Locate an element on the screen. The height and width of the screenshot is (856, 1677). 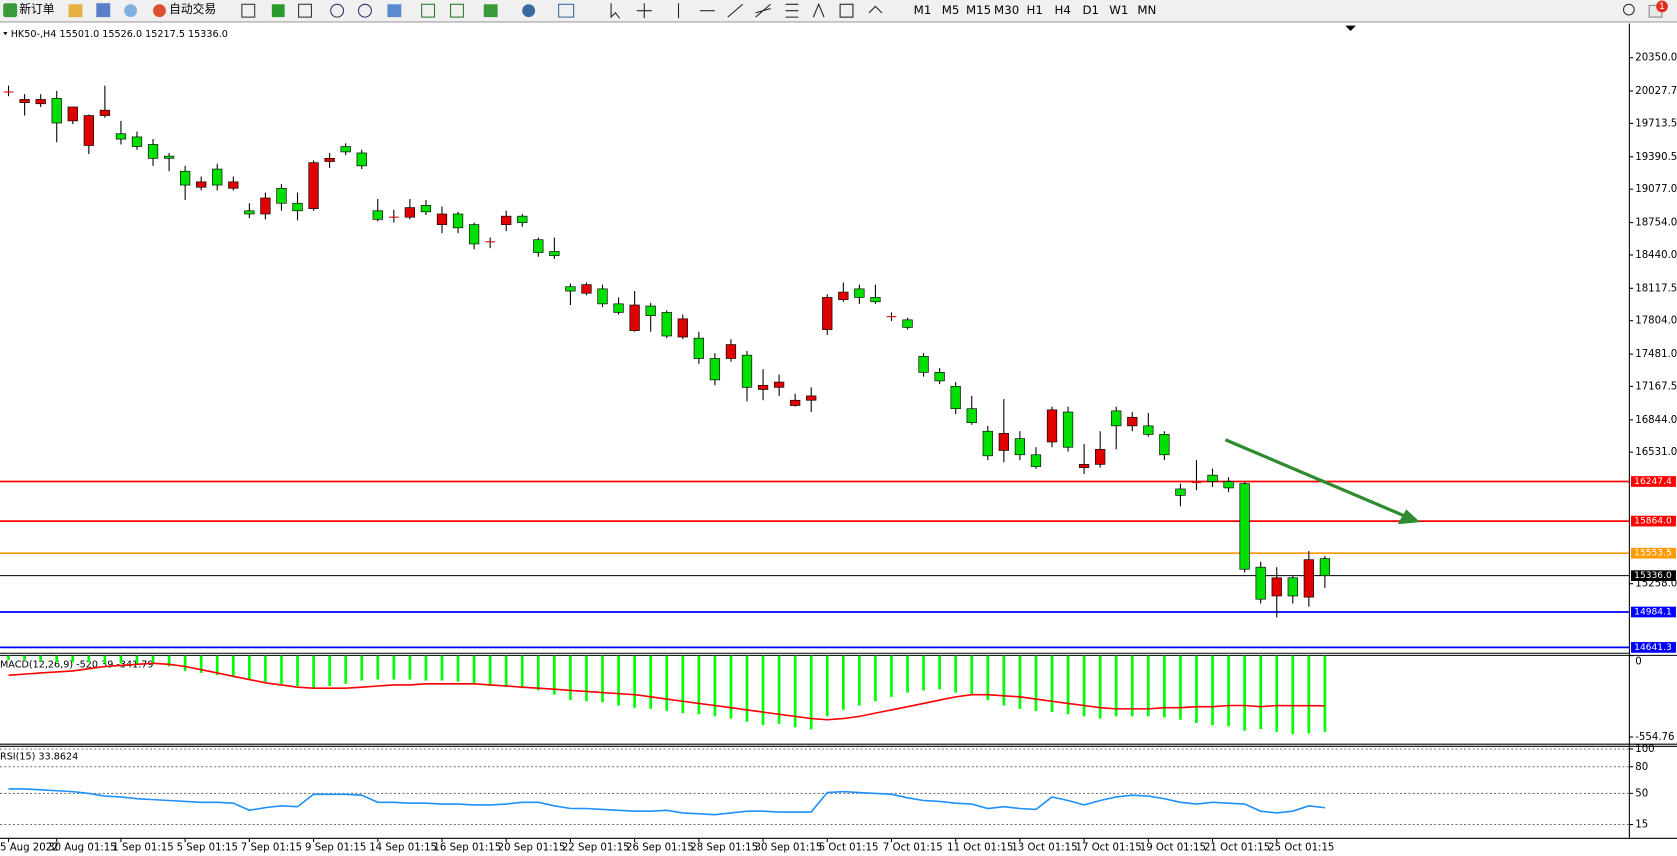
y-tick-label: 17804.0 is located at coordinates (1656, 321).